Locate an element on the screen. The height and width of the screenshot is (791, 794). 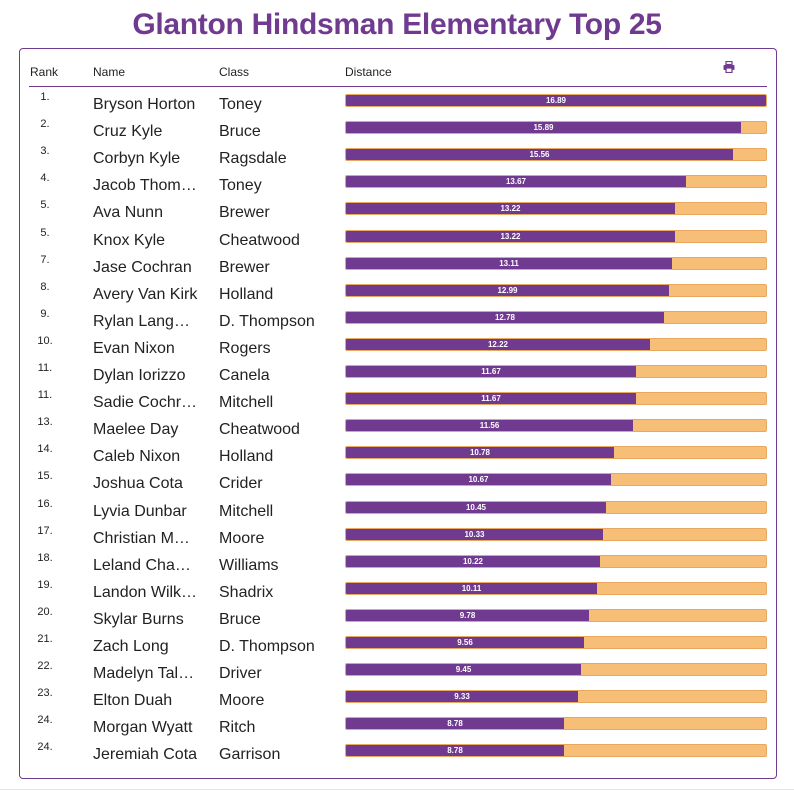
distance-bar: 12.99 is located at coordinates (556, 290).